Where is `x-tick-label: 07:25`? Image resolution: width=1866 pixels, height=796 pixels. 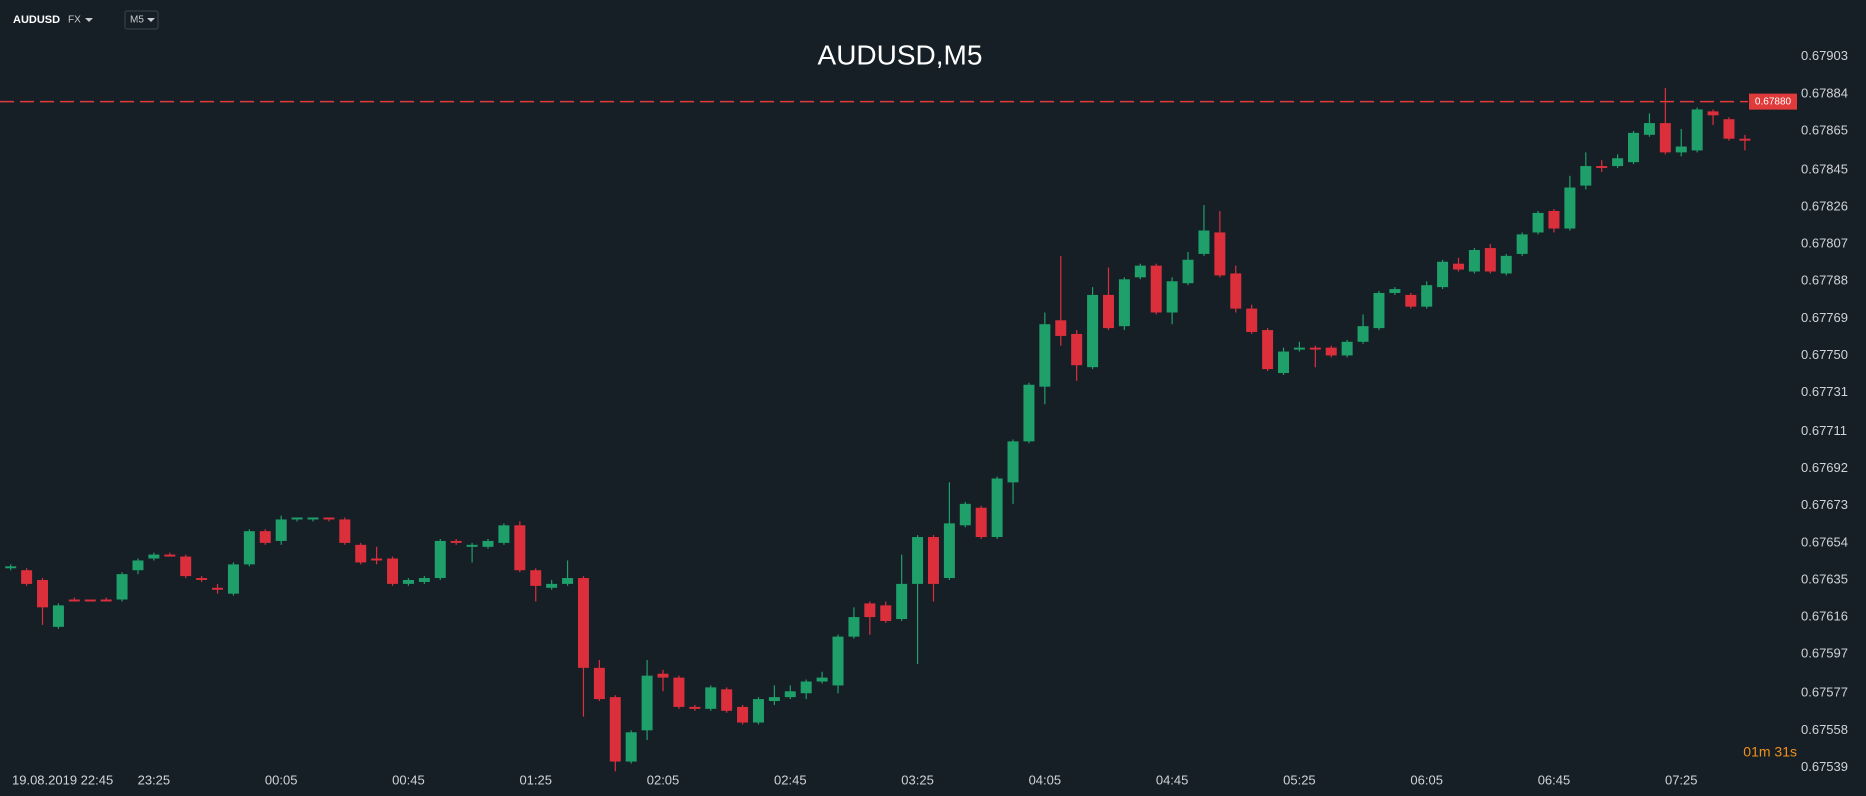 x-tick-label: 07:25 is located at coordinates (1681, 779).